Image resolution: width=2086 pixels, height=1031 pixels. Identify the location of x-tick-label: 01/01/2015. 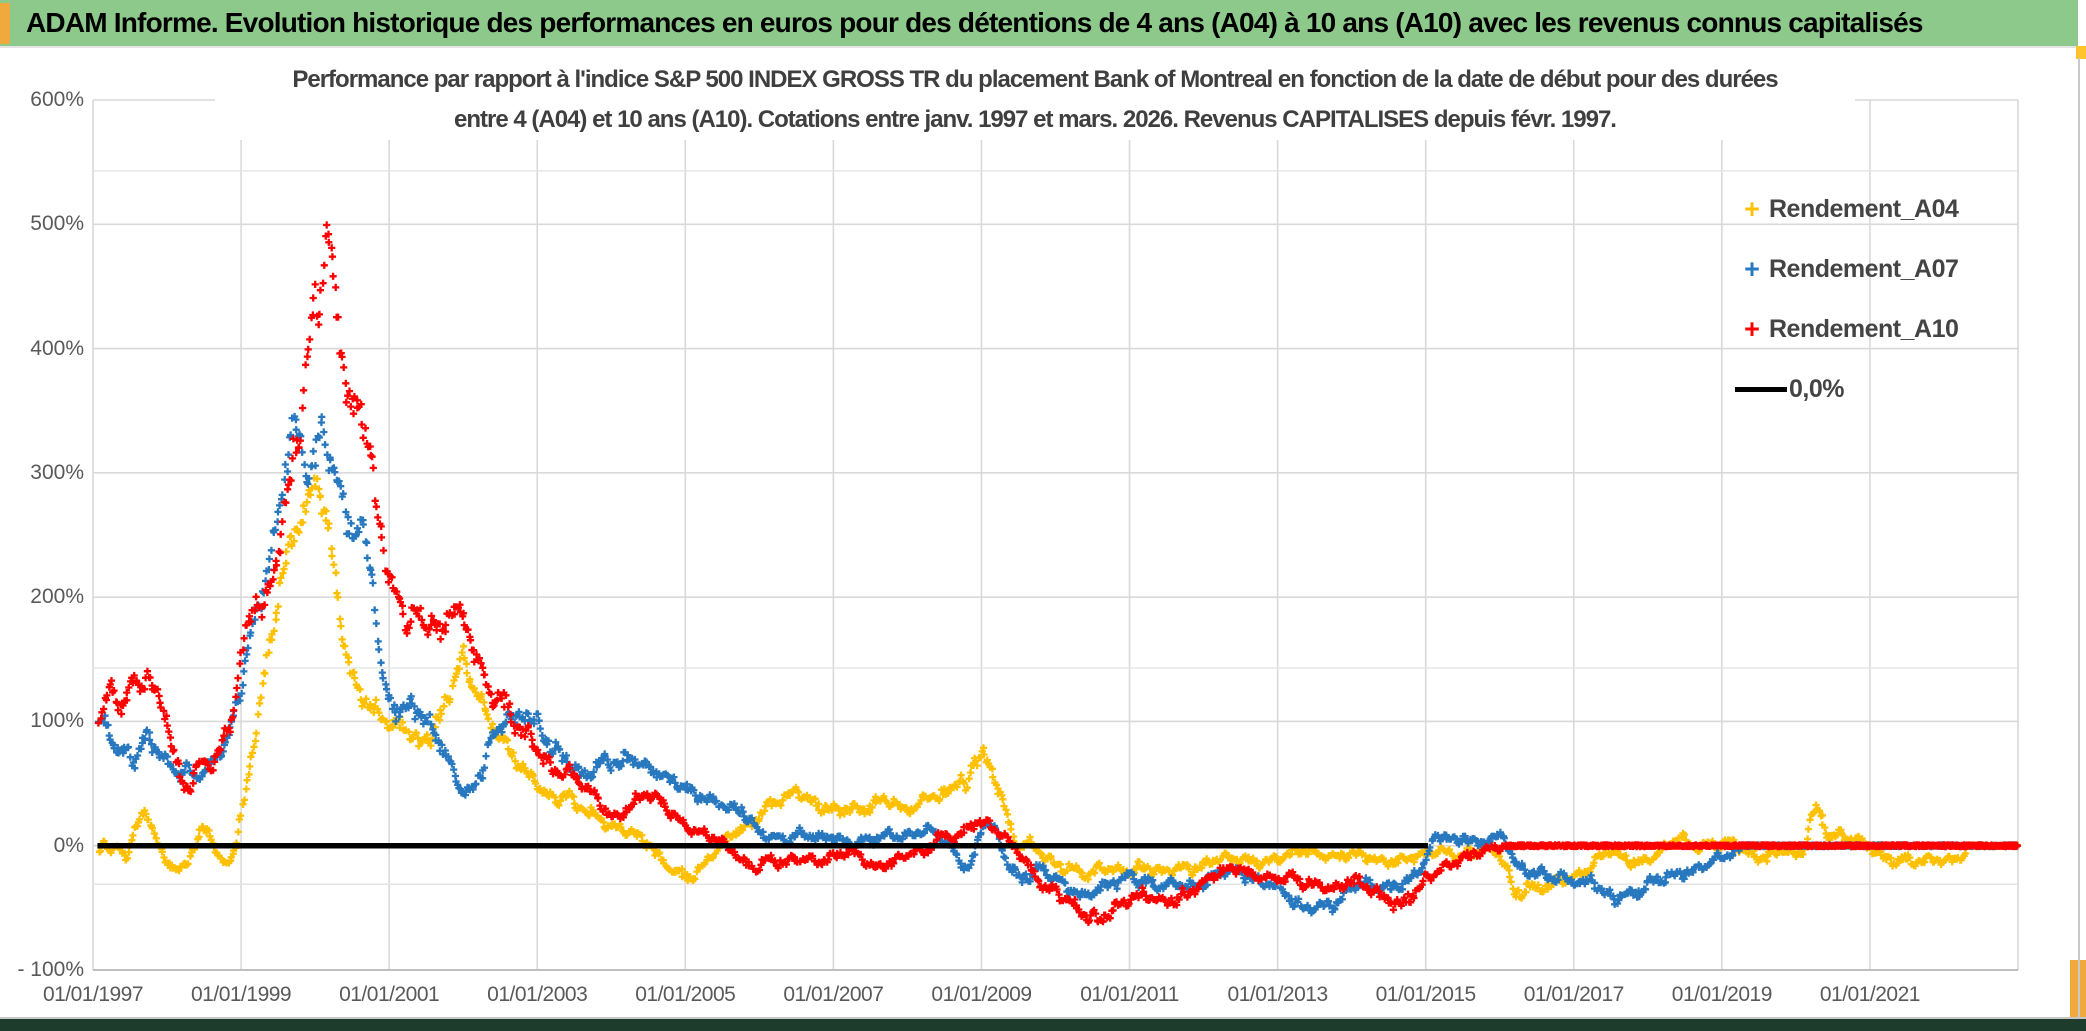
(1426, 994).